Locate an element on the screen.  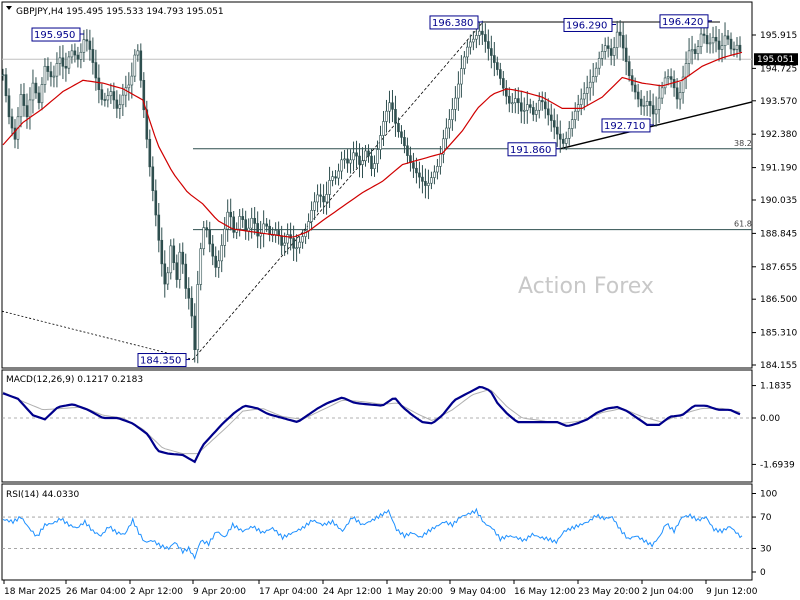
macd-tick-label: -1.6939 is located at coordinates (777, 465).